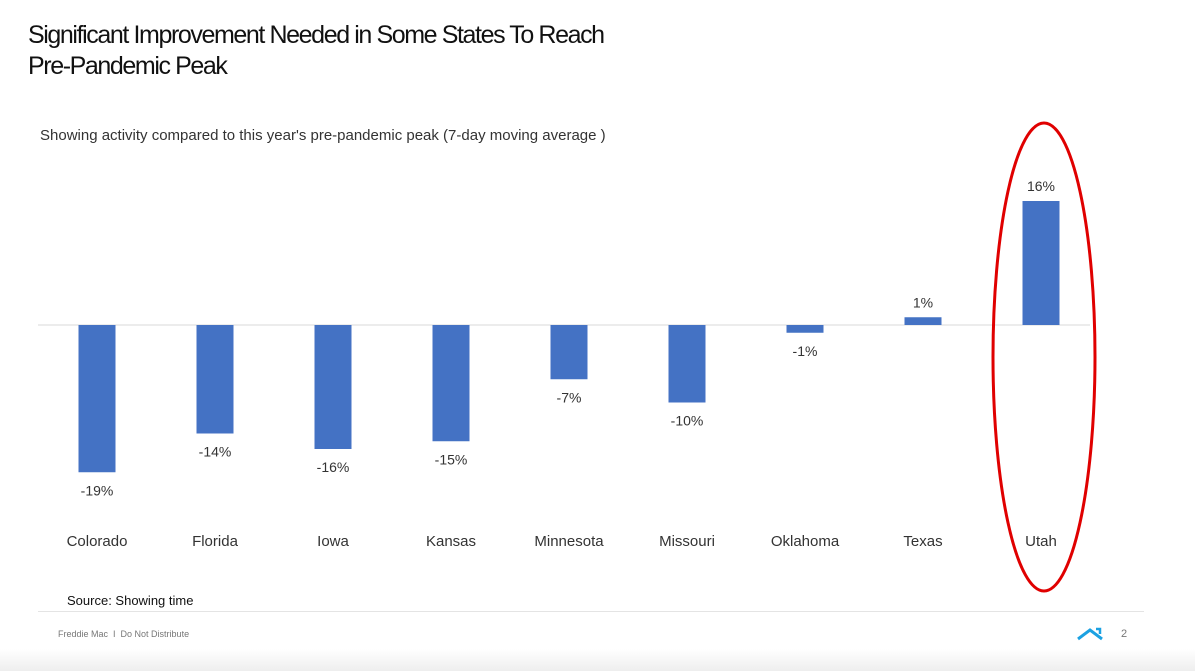 This screenshot has width=1195, height=671. Describe the element at coordinates (923, 302) in the screenshot. I see `data-label-texas: 1%` at that location.